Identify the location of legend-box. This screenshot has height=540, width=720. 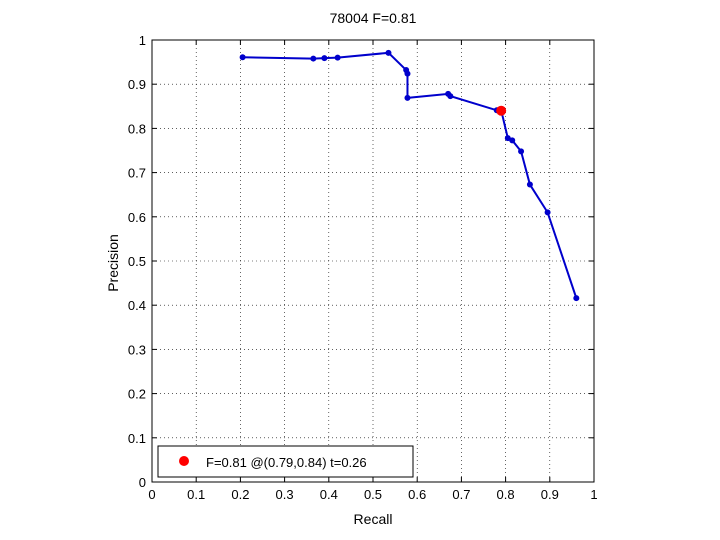
(285, 461).